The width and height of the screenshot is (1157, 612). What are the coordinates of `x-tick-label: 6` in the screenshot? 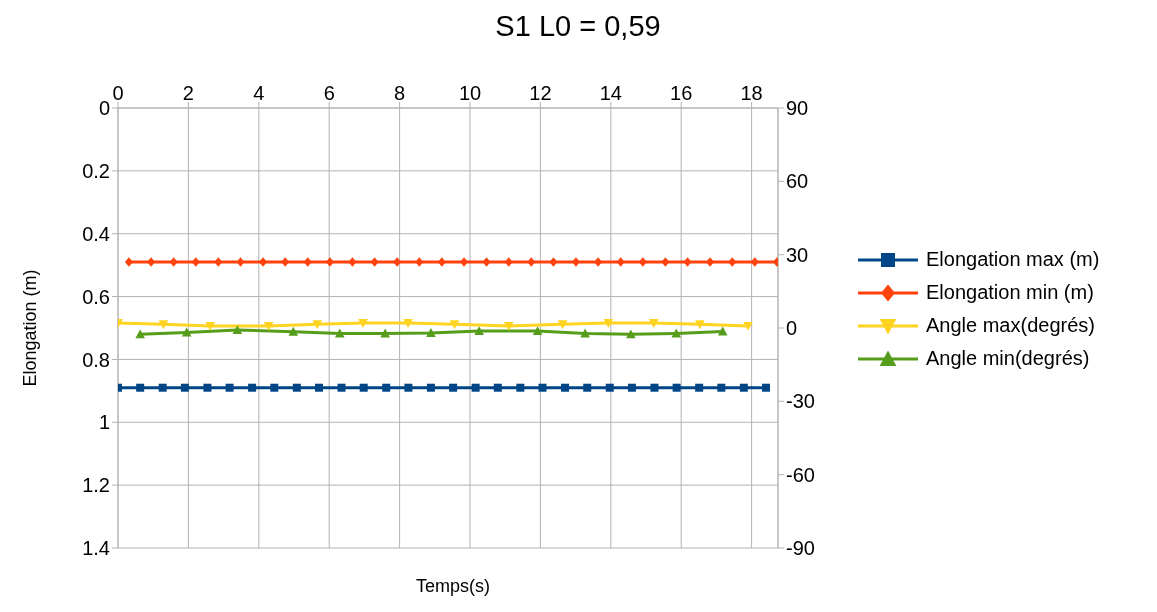 It's located at (329, 93).